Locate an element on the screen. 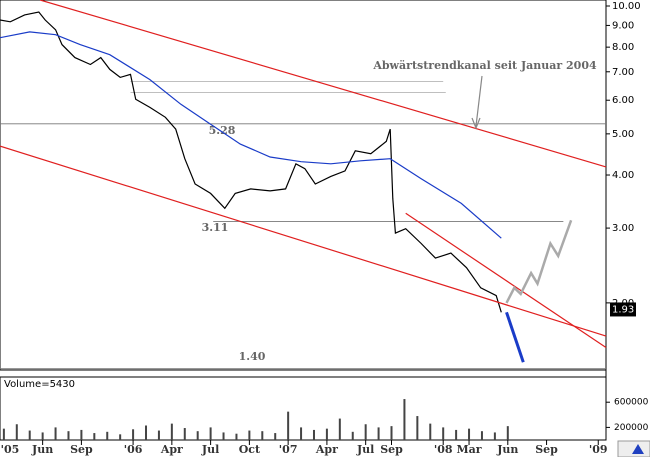 The height and width of the screenshot is (457, 650). toolbar-icon is located at coordinates (633, 448).